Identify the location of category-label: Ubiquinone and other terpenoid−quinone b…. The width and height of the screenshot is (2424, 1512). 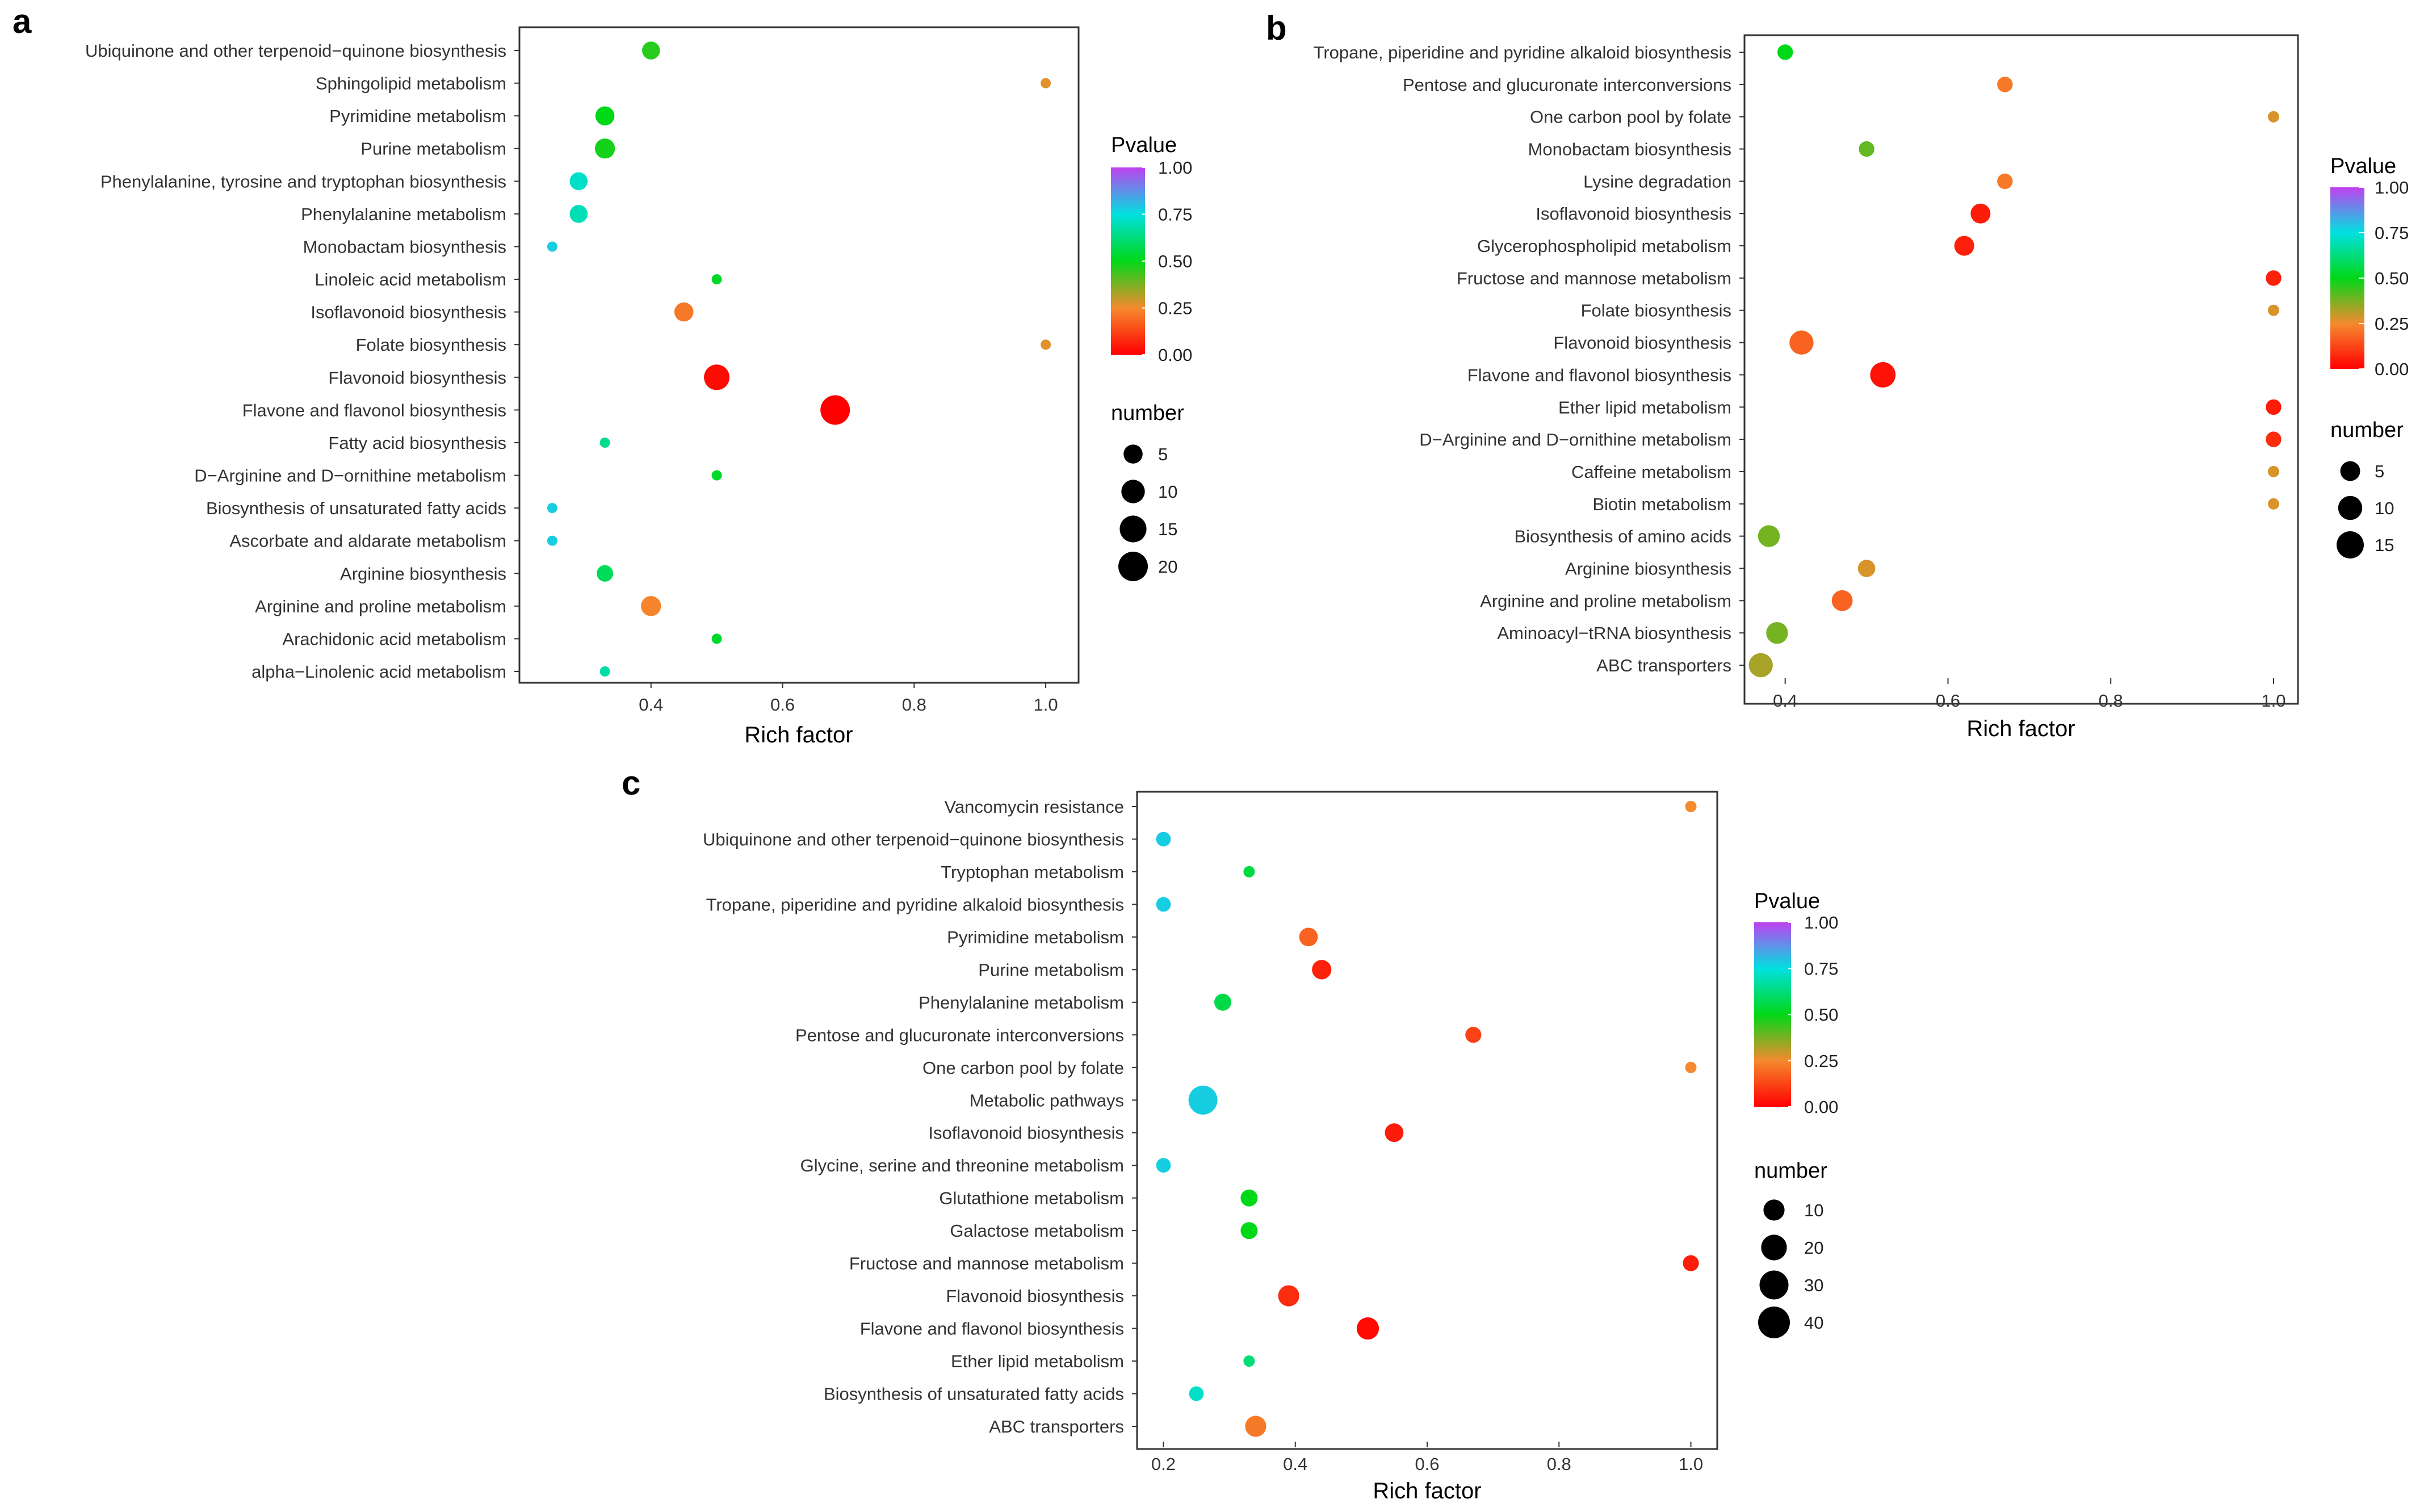
(295, 51).